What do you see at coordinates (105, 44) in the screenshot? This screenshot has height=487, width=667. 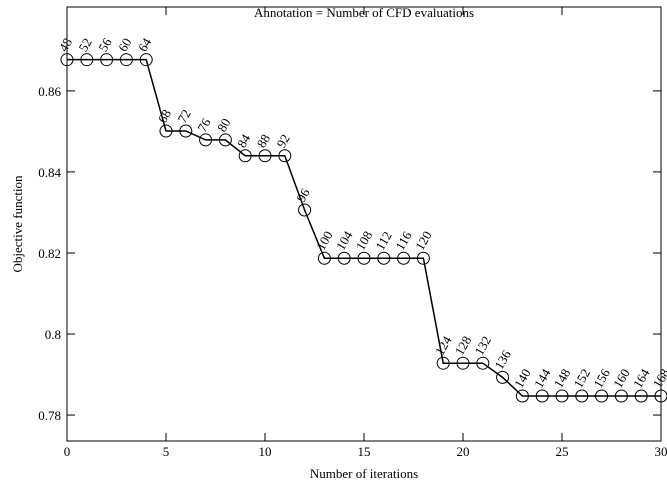 I see `point-annotation: 56` at bounding box center [105, 44].